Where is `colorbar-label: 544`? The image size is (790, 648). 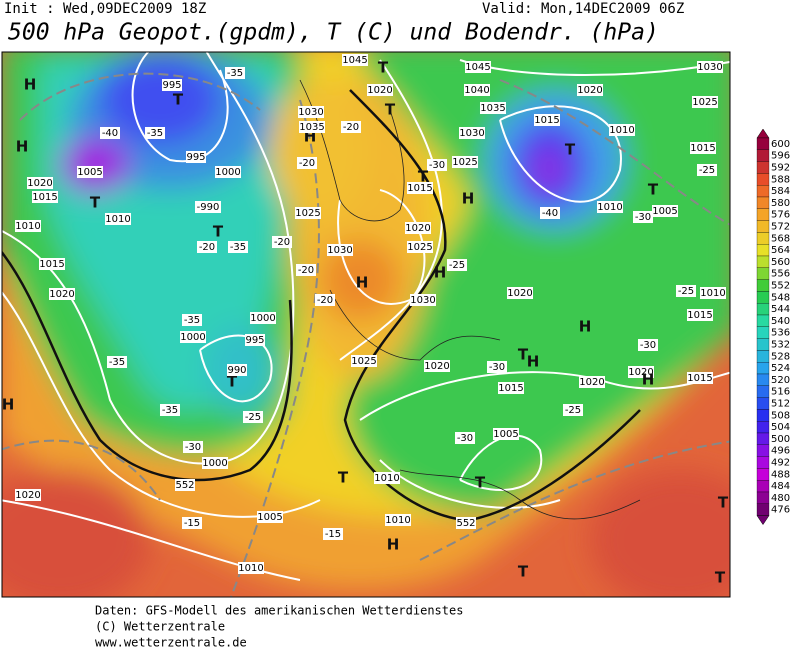
colorbar-label: 544 is located at coordinates (780, 309).